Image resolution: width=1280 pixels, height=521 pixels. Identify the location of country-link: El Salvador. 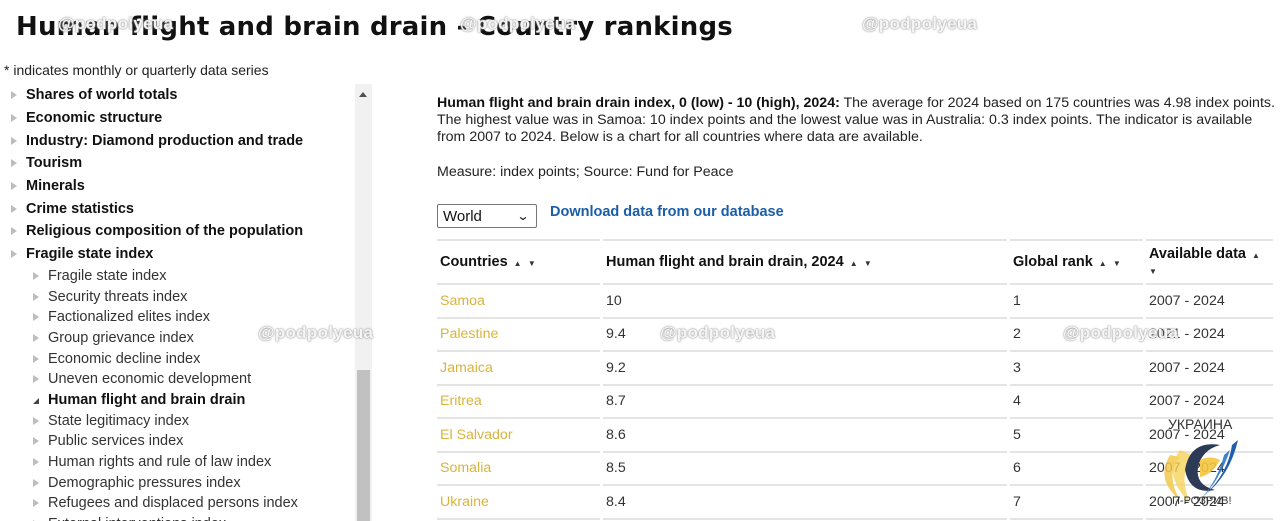
(476, 434).